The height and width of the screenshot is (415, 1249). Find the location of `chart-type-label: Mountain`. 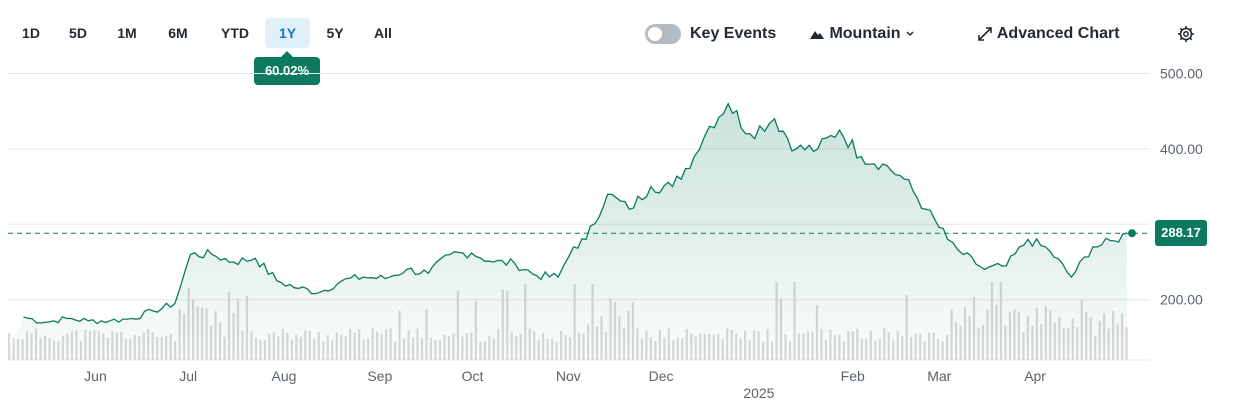

chart-type-label: Mountain is located at coordinates (865, 33).